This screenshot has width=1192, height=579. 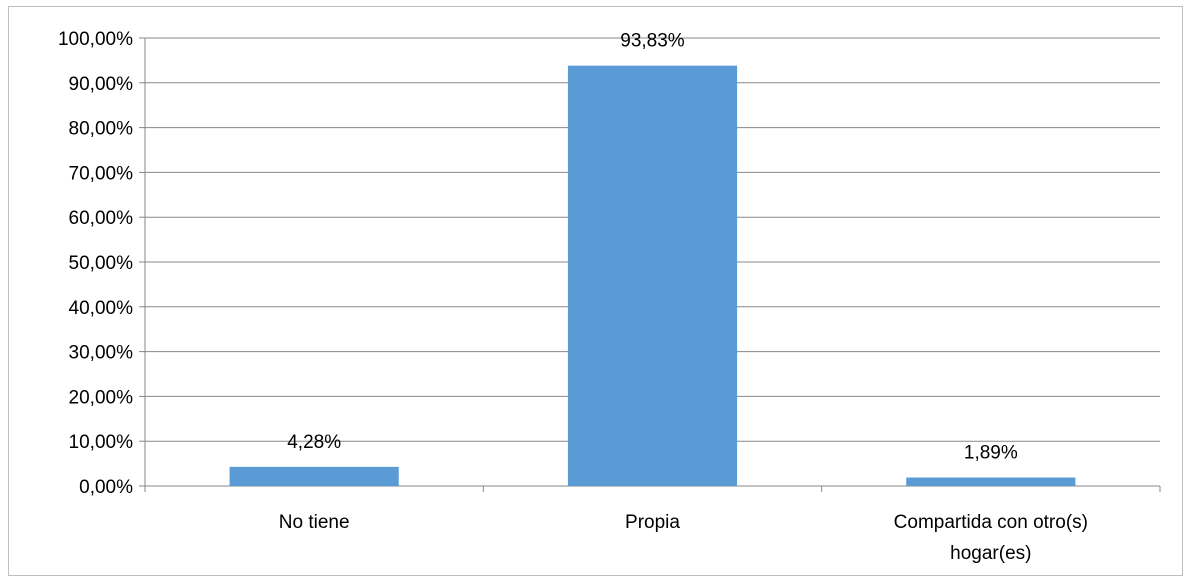 What do you see at coordinates (101, 263) in the screenshot?
I see `y-tick-label: 50,00%` at bounding box center [101, 263].